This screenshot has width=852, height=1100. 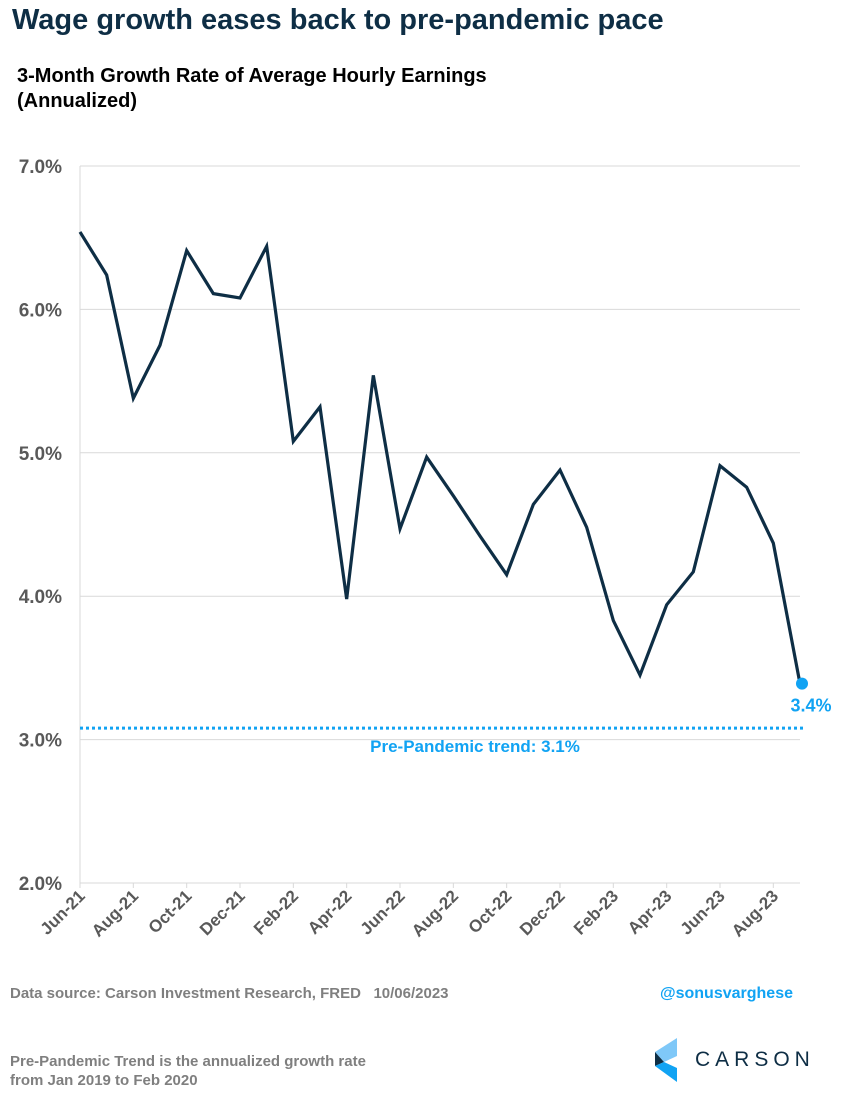 What do you see at coordinates (650, 912) in the screenshot?
I see `x-tick-label: Apr-23` at bounding box center [650, 912].